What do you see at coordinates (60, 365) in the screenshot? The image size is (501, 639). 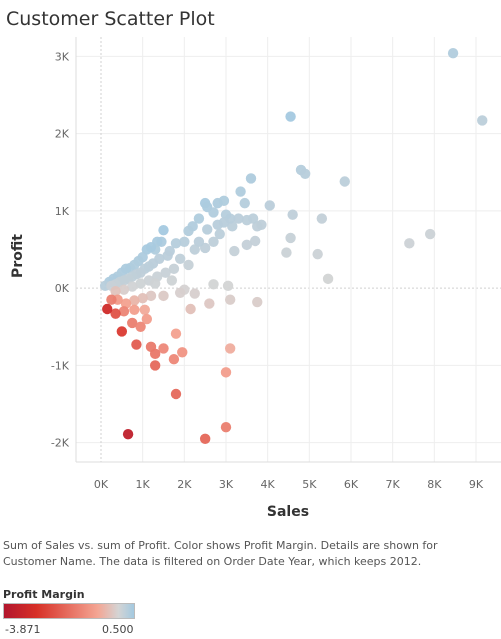 I see `y-tick-label: -1K` at bounding box center [60, 365].